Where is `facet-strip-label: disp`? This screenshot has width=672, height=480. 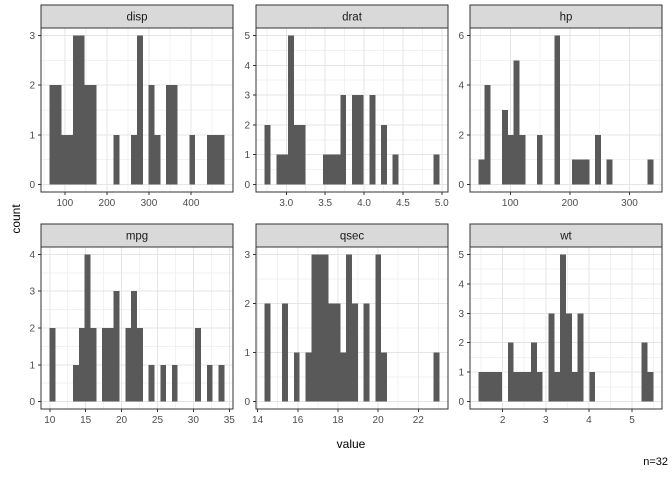
facet-strip-label: disp is located at coordinates (136, 18).